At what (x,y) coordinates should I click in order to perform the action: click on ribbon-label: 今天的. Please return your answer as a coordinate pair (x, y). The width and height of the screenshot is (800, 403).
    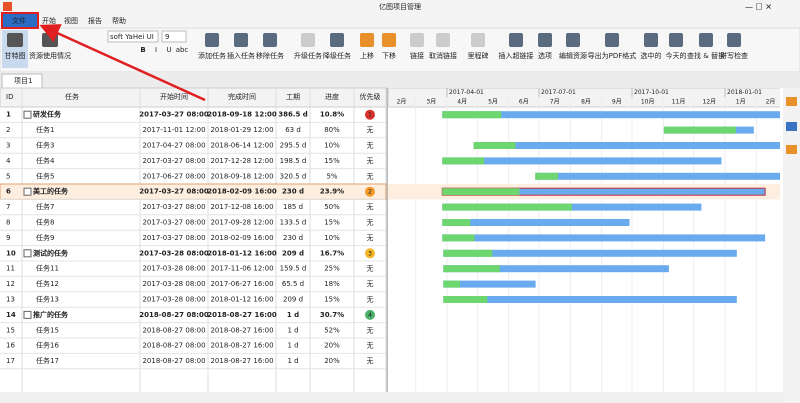
    Looking at the image, I should click on (676, 55).